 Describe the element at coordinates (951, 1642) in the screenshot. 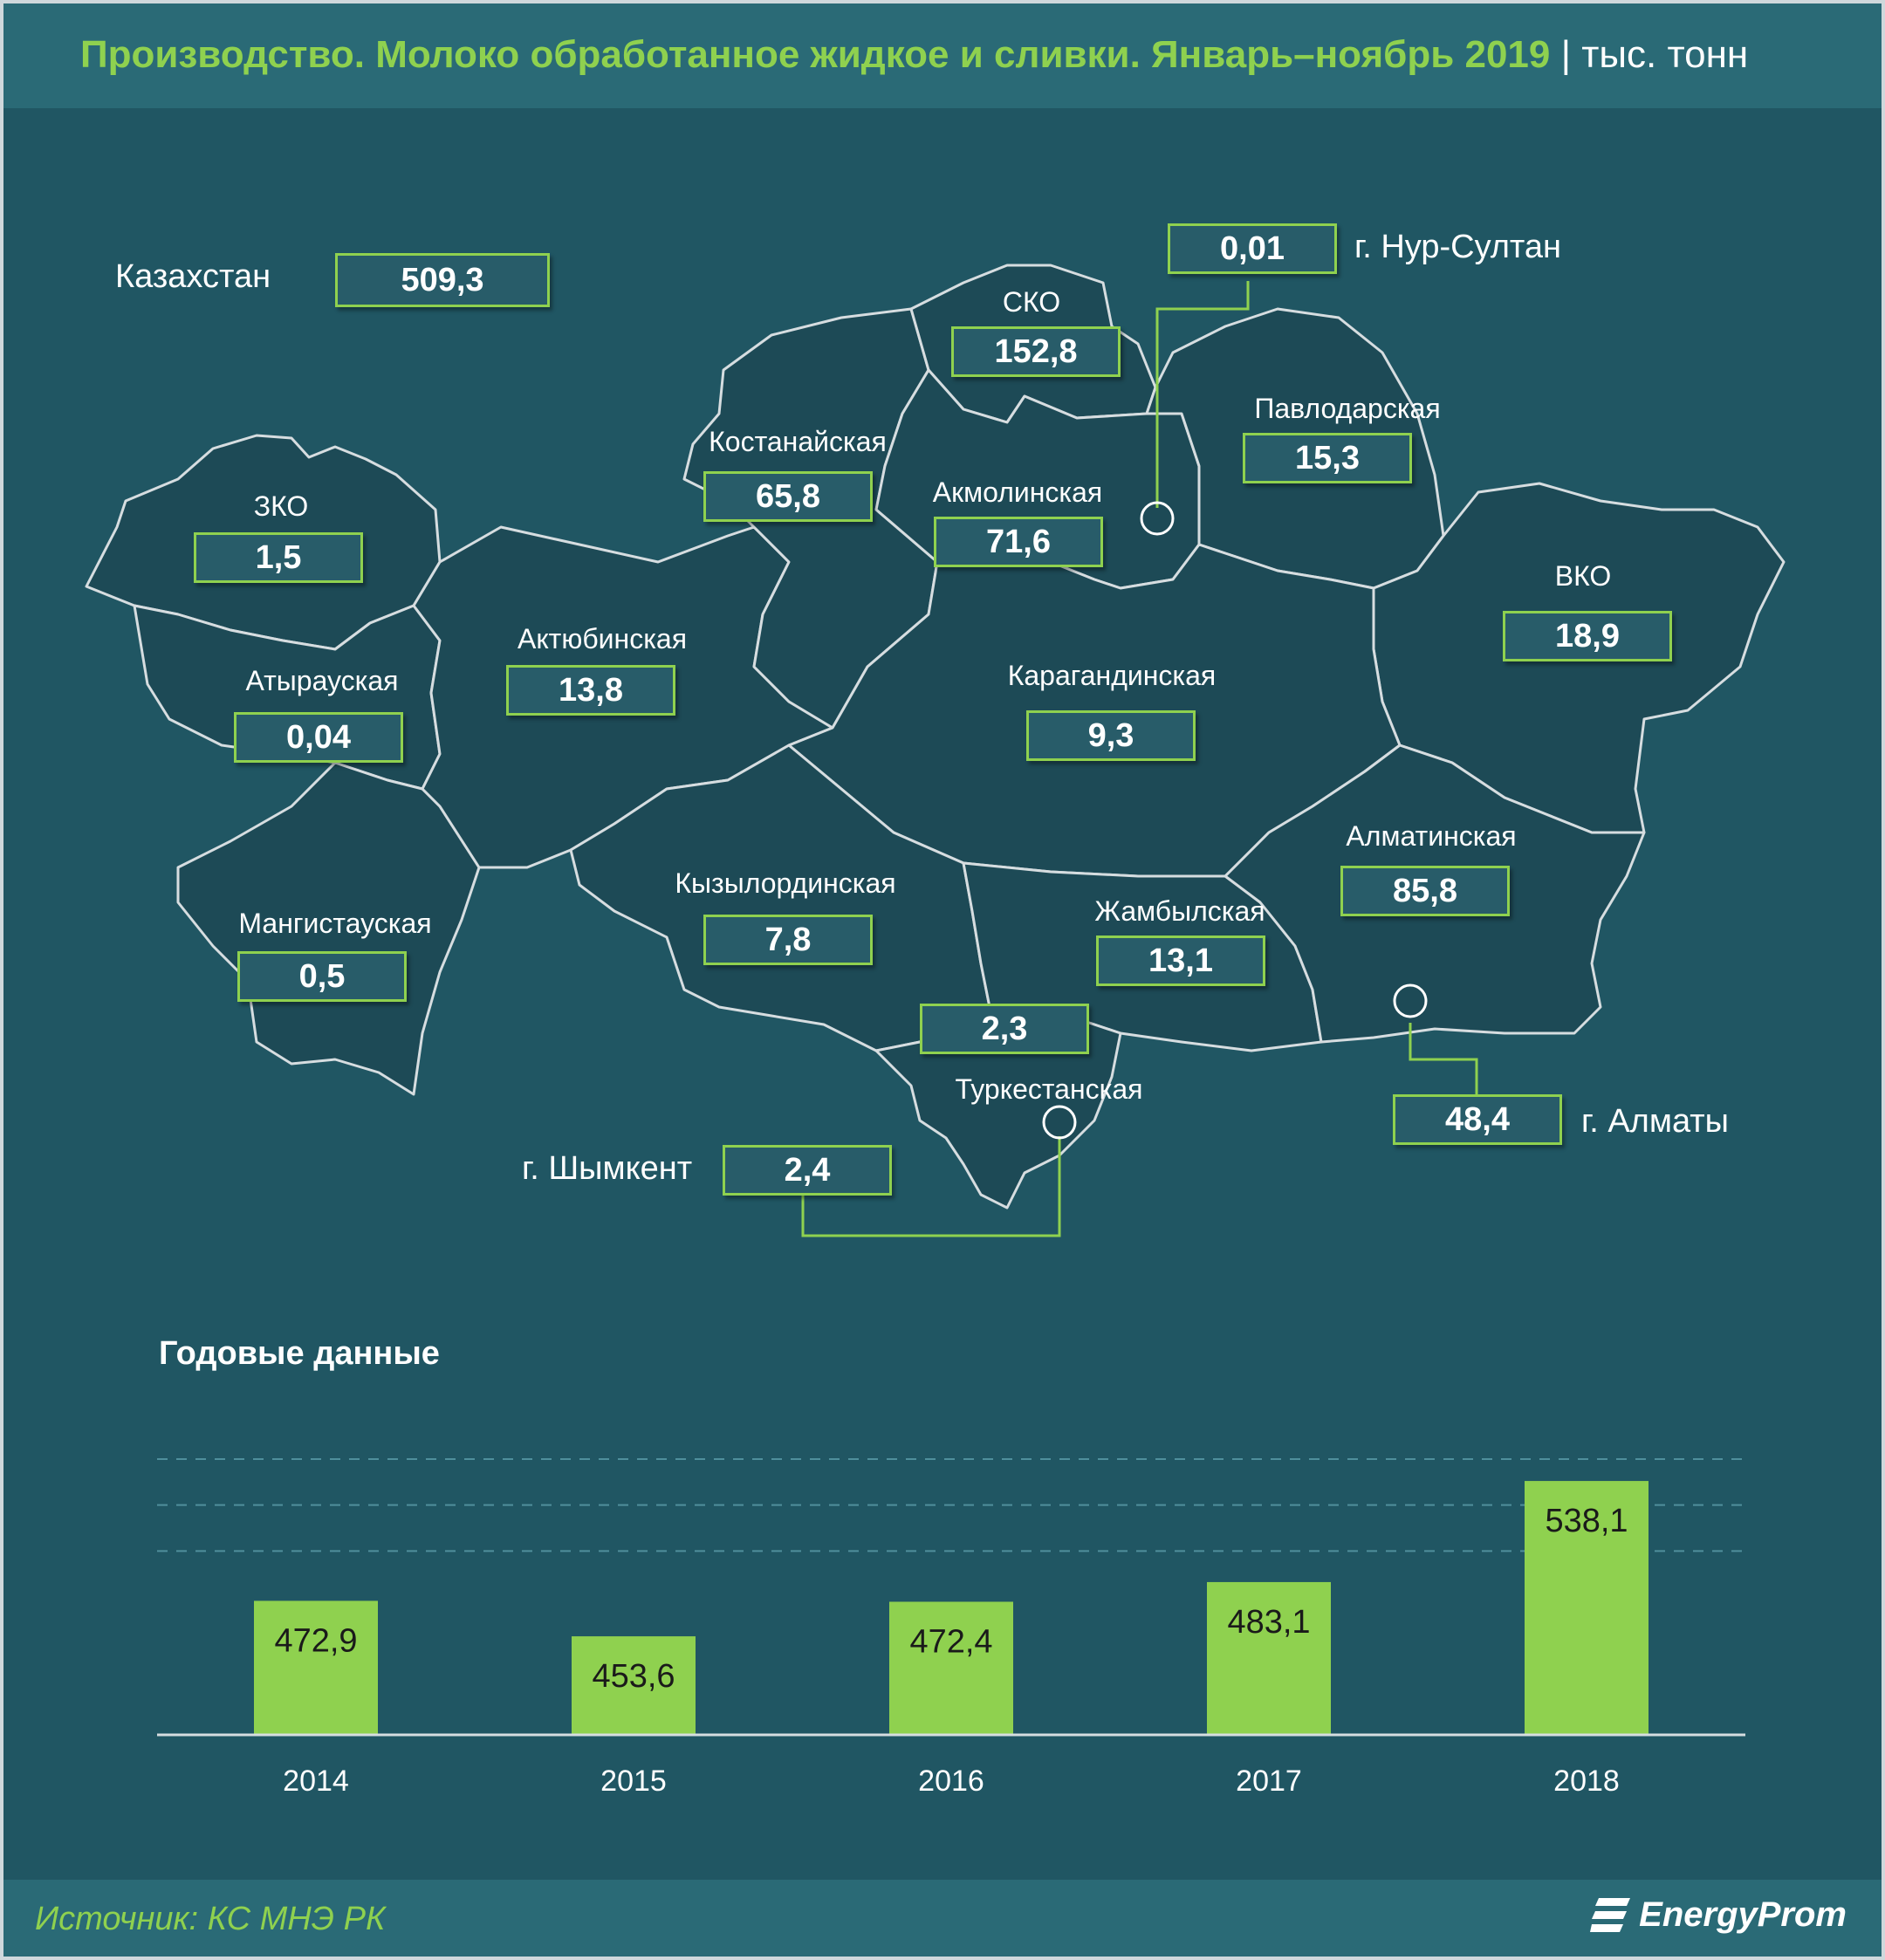

I see `bar-value-label: 472,4` at that location.